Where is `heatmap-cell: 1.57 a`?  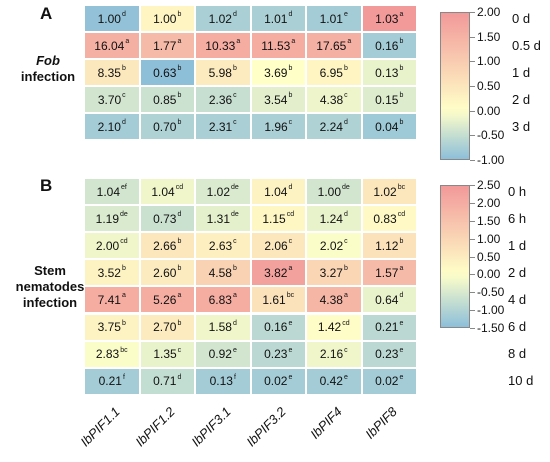 heatmap-cell: 1.57 a is located at coordinates (389, 273).